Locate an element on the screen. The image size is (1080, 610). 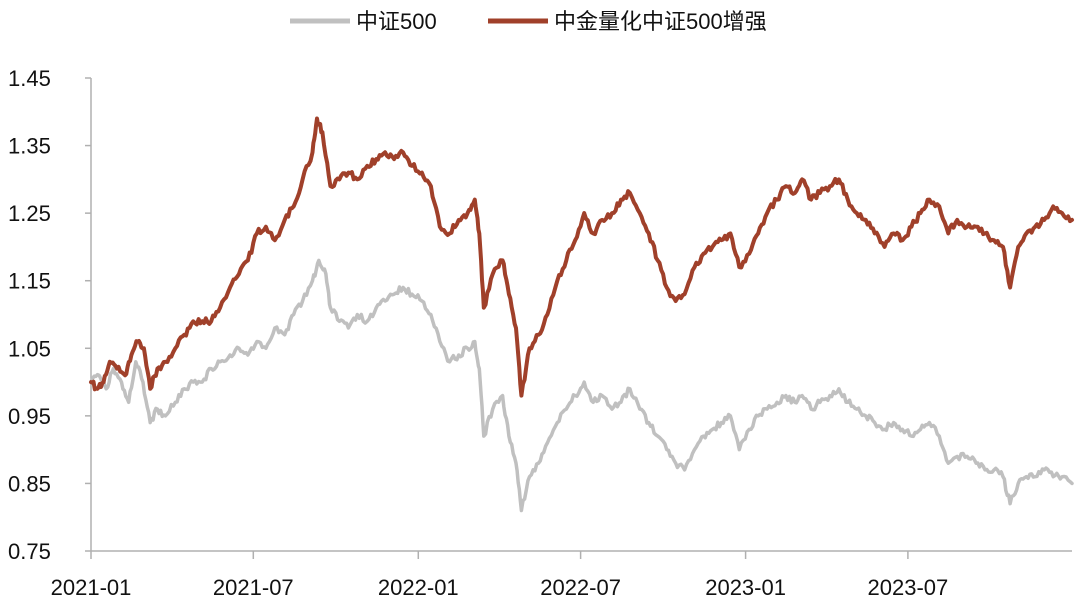
y-axis: 1.45 1.35 1.25 1.15 1.05 0.95 0.85 0.75 is located at coordinates (50, 315).